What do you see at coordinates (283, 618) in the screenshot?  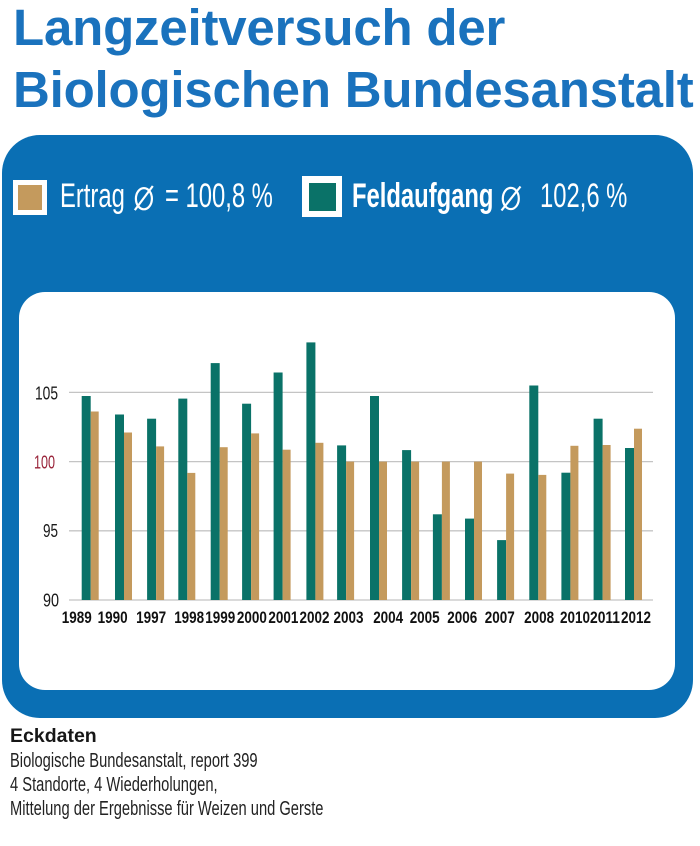 I see `svg-text: 2001` at bounding box center [283, 618].